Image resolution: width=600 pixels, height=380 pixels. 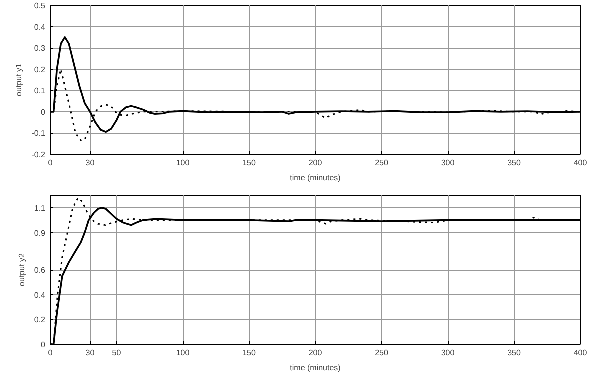 What do you see at coordinates (21, 269) in the screenshot?
I see `y-axis-title: output y2` at bounding box center [21, 269].